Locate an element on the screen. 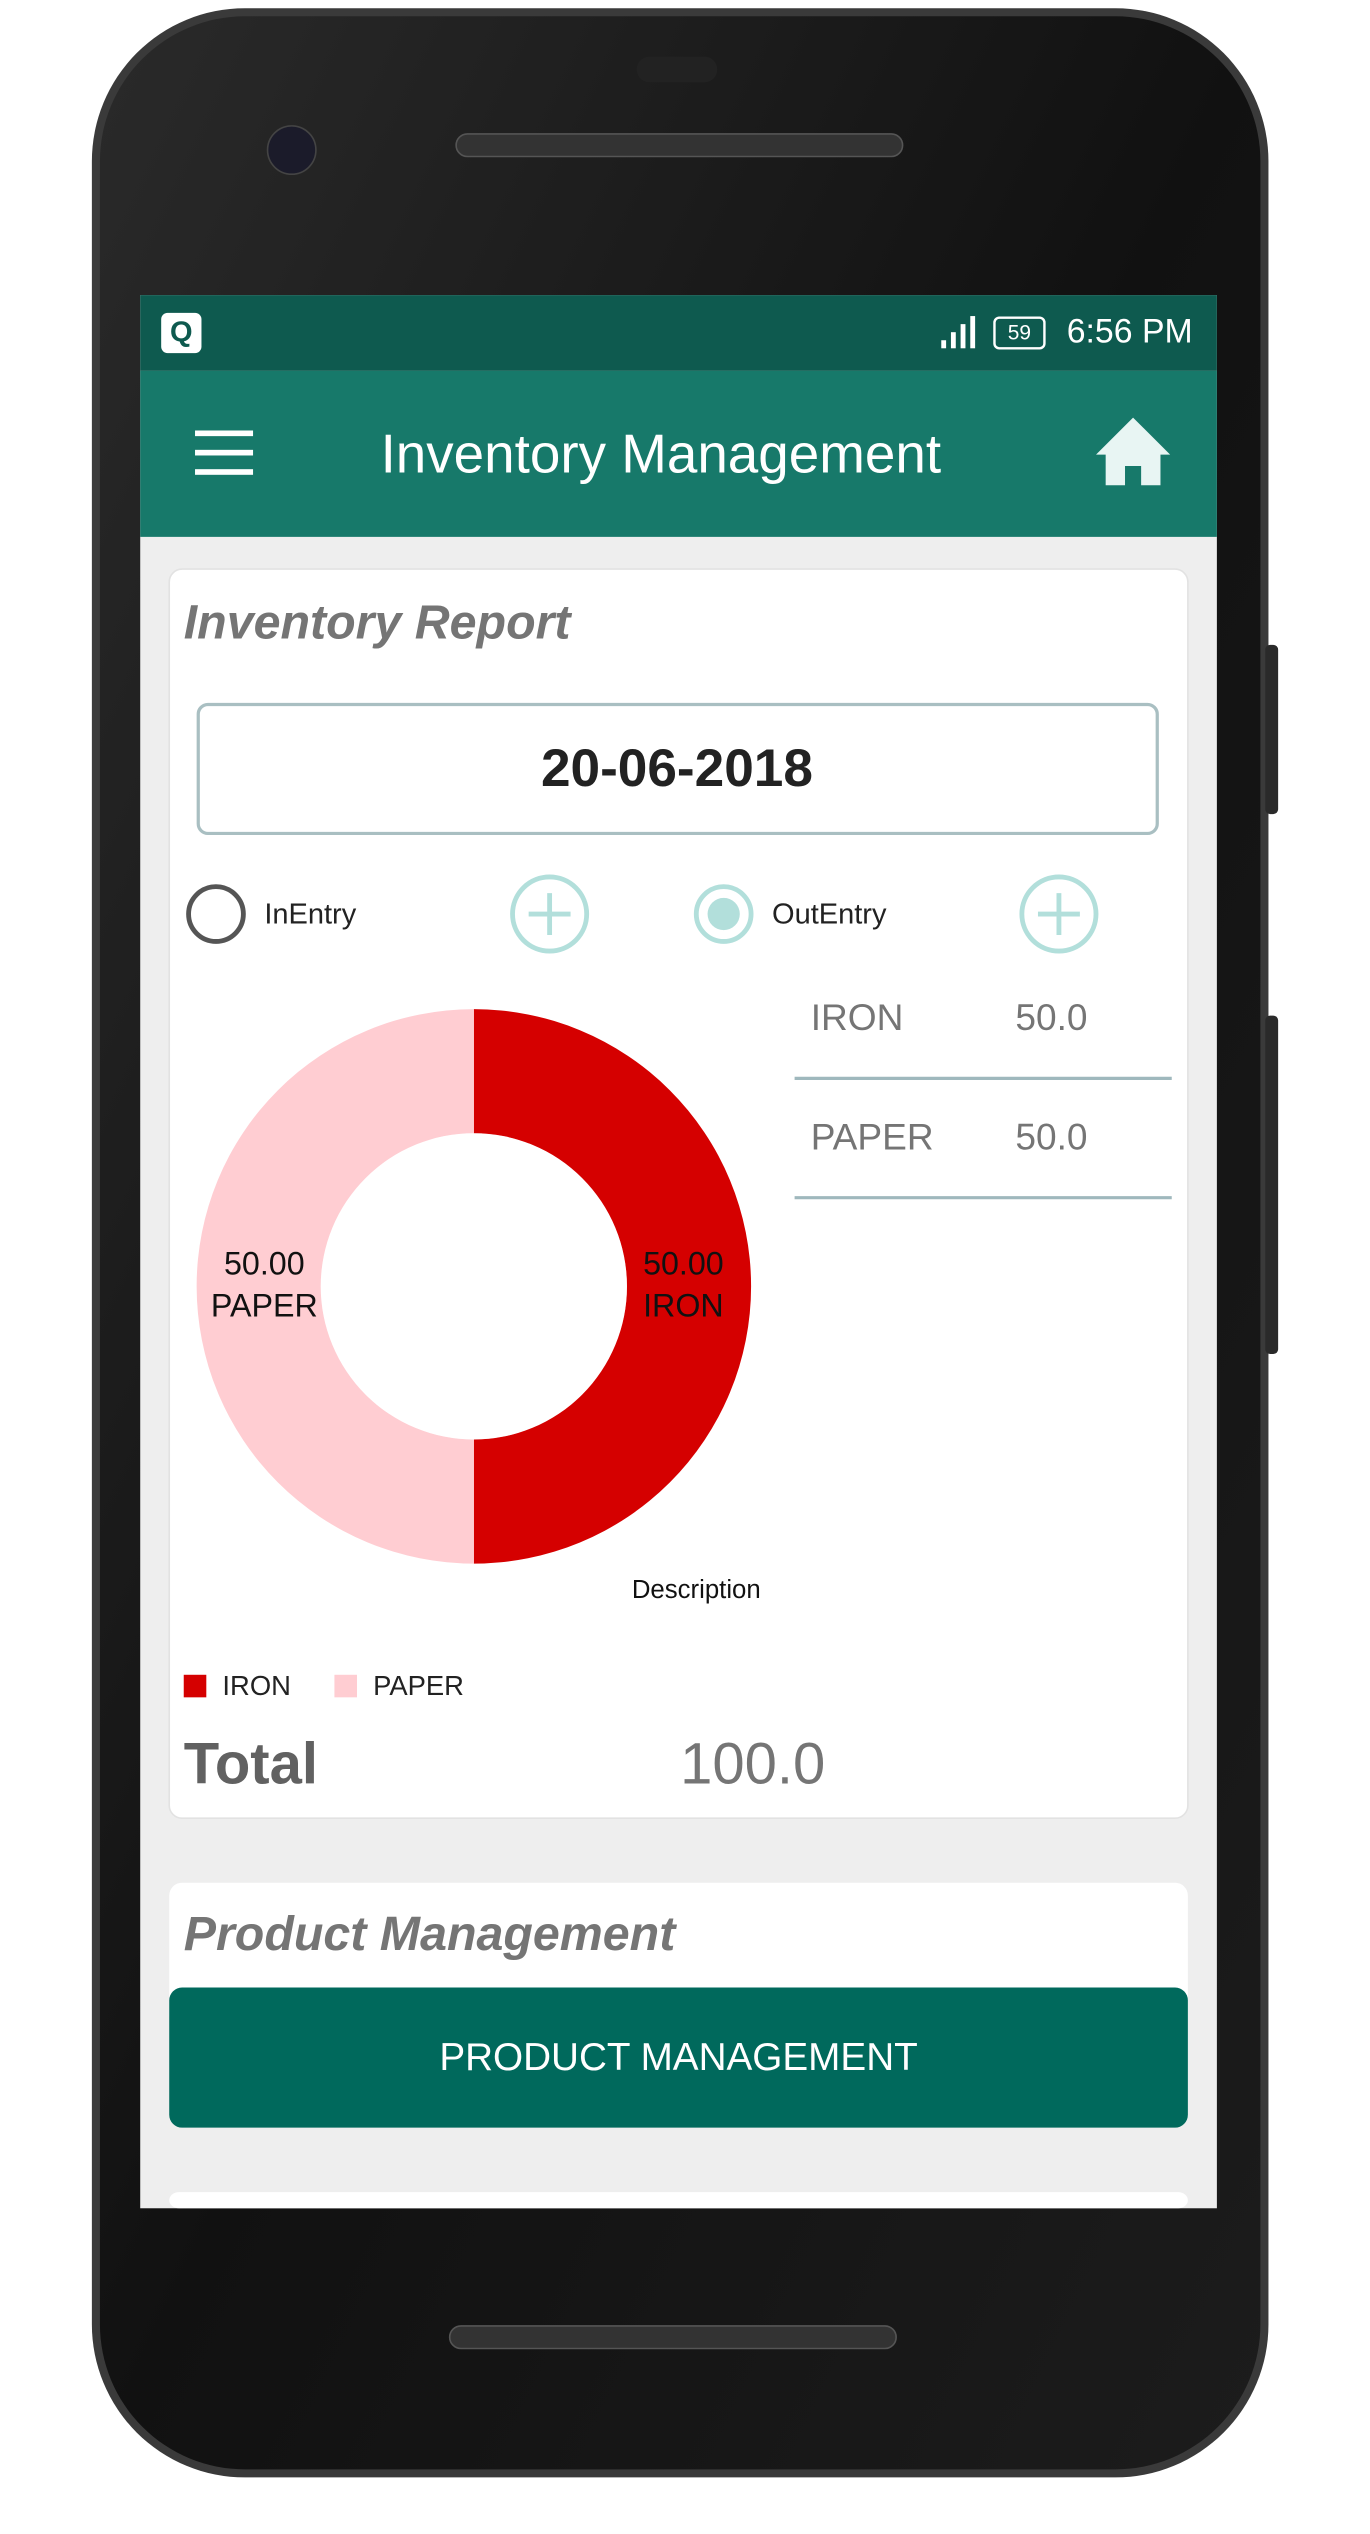 The width and height of the screenshot is (1370, 2534). pie-chart: 50.00 IRON 50.00 PAPER is located at coordinates (474, 1286).